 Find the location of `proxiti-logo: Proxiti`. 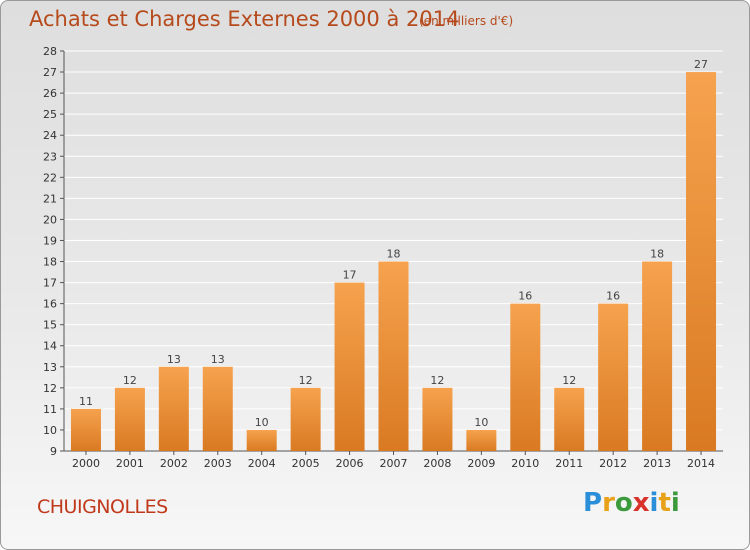

proxiti-logo: Proxiti is located at coordinates (631, 503).